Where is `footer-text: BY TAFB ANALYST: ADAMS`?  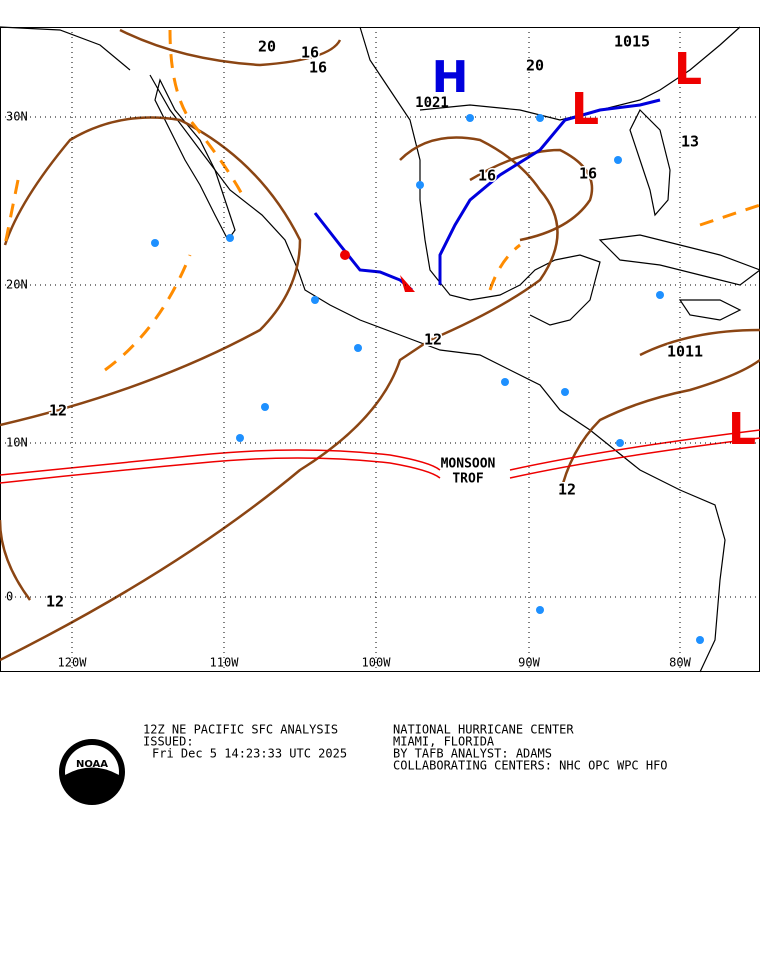 footer-text: BY TAFB ANALYST: ADAMS is located at coordinates (472, 754).